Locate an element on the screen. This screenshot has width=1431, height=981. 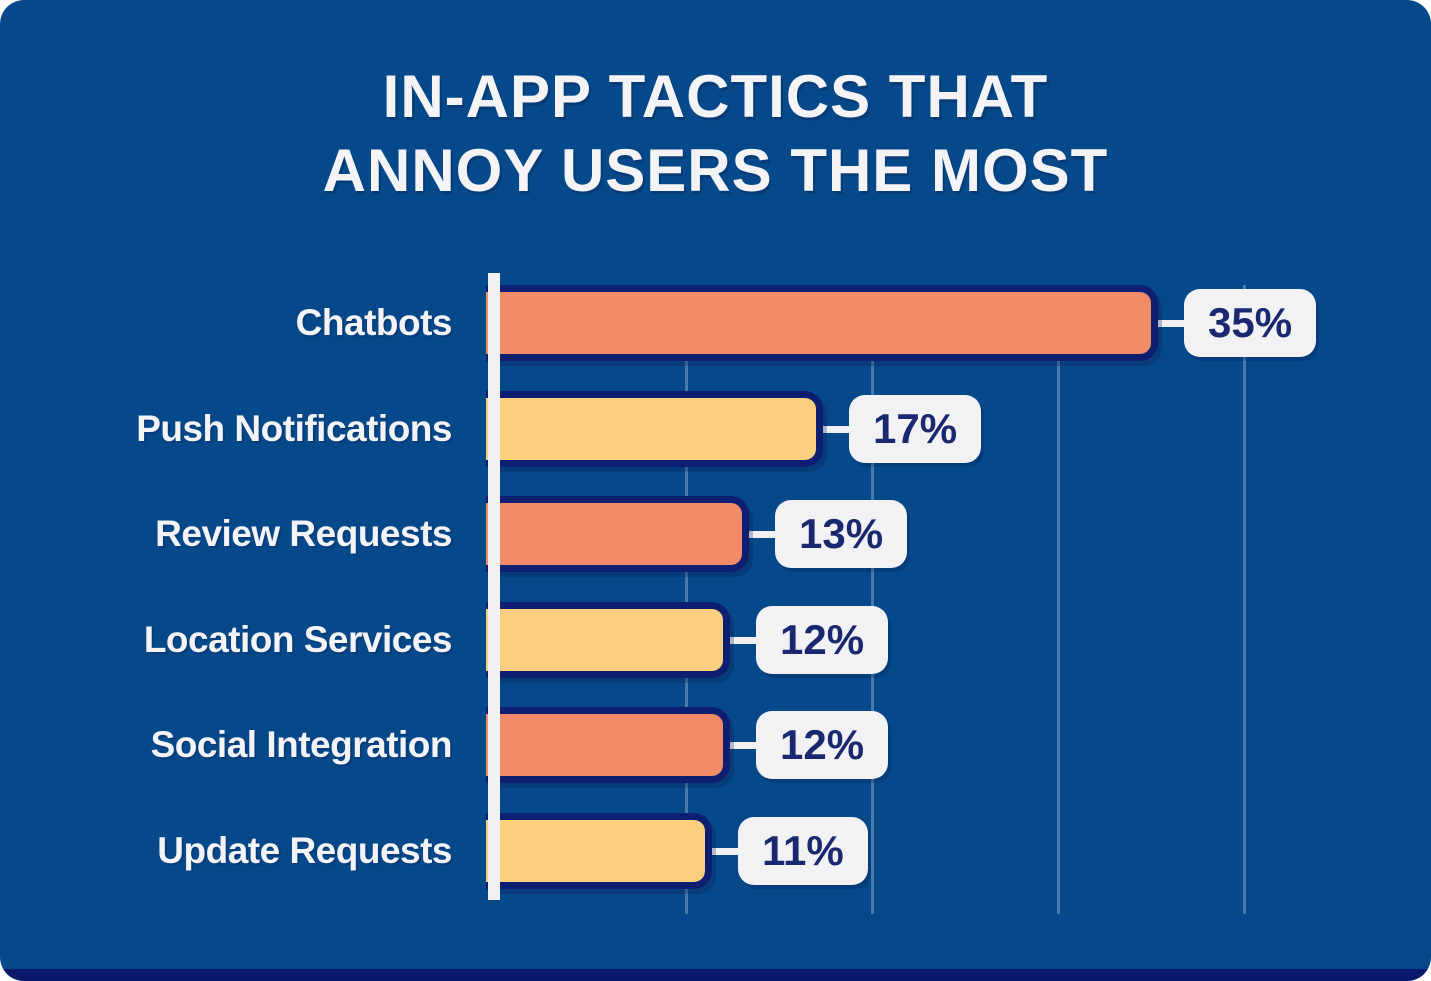
gridline-20-percent is located at coordinates (872, 599).